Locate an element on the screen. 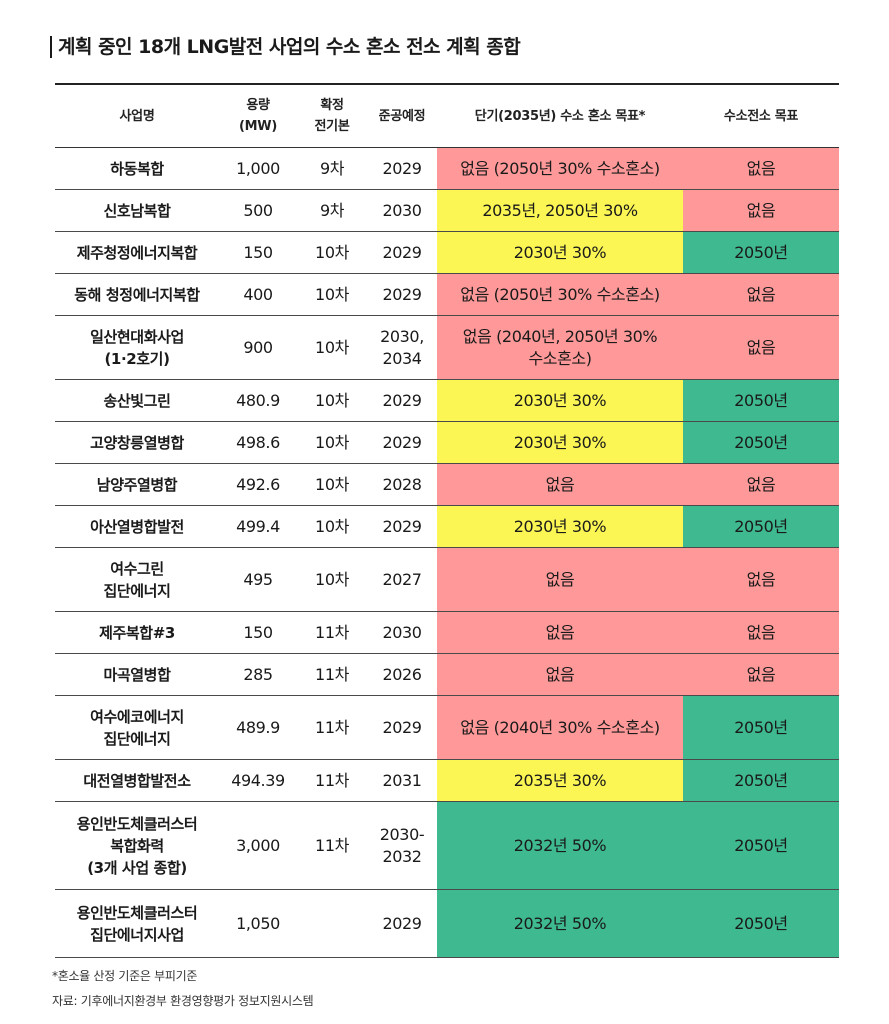 The width and height of the screenshot is (889, 1024). project-name-cell: 남양주열병합 is located at coordinates (137, 484).